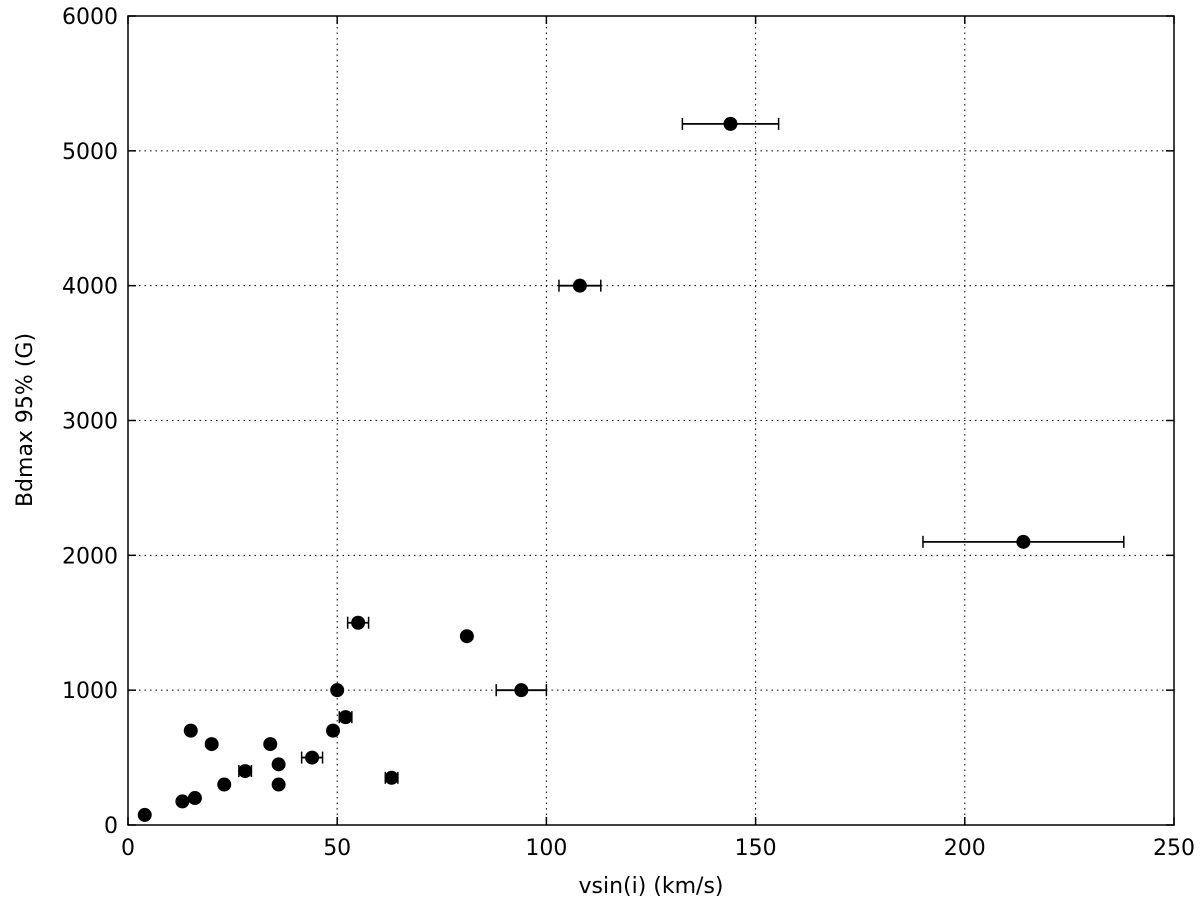 This screenshot has width=1200, height=905. What do you see at coordinates (90, 17) in the screenshot?
I see `y-tick-label: 6000` at bounding box center [90, 17].